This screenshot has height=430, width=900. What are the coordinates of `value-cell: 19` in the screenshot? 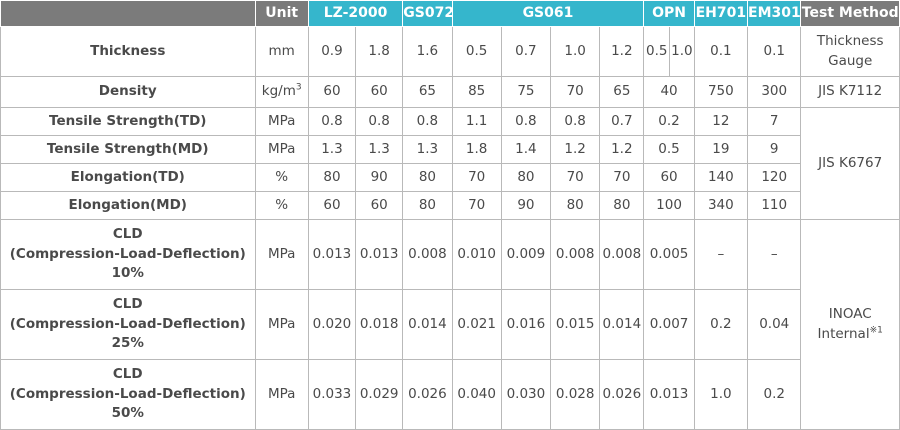 It's located at (721, 149).